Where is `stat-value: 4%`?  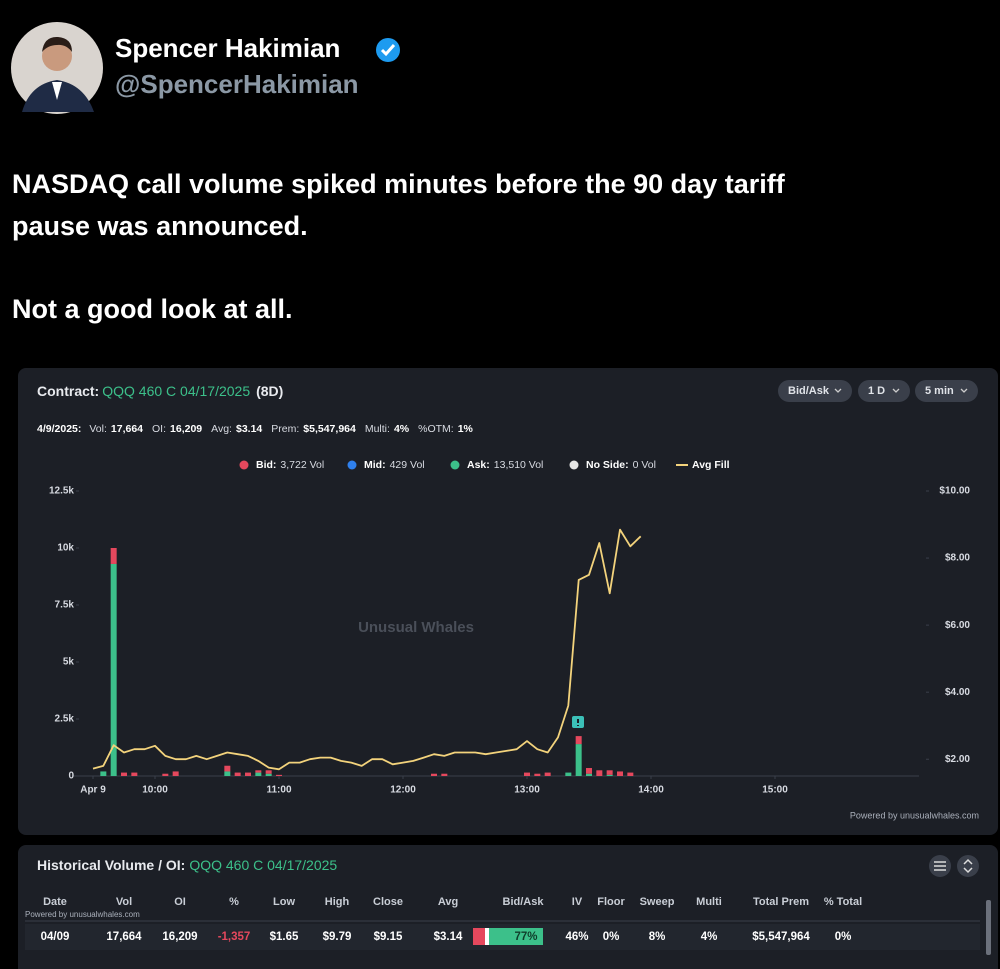
stat-value: 4% is located at coordinates (402, 429).